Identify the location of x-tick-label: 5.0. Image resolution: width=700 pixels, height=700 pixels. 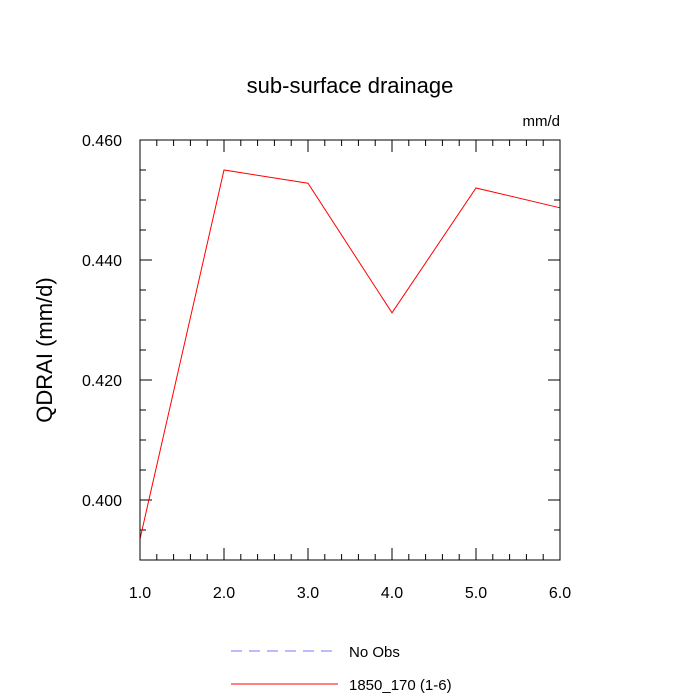
(476, 593).